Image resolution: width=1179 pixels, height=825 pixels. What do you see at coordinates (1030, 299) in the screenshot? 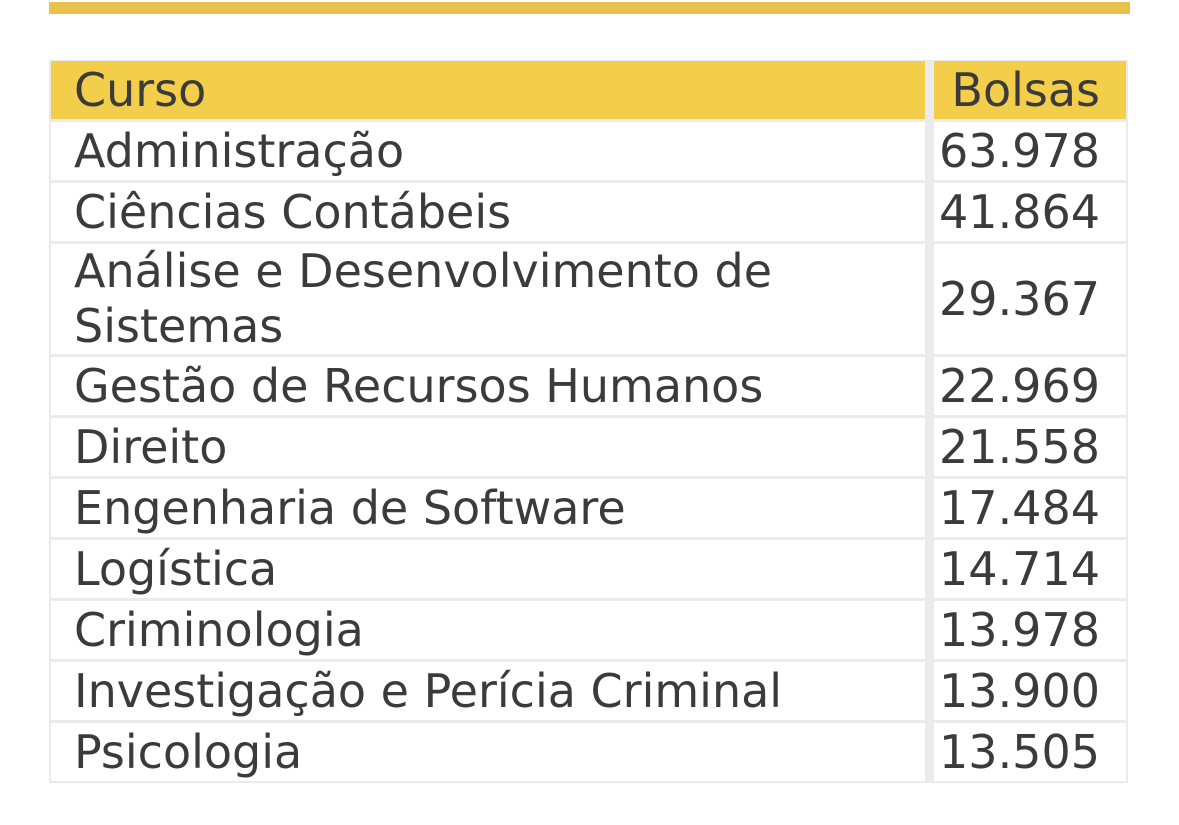
I see `scholarship-count: 29.367` at bounding box center [1030, 299].